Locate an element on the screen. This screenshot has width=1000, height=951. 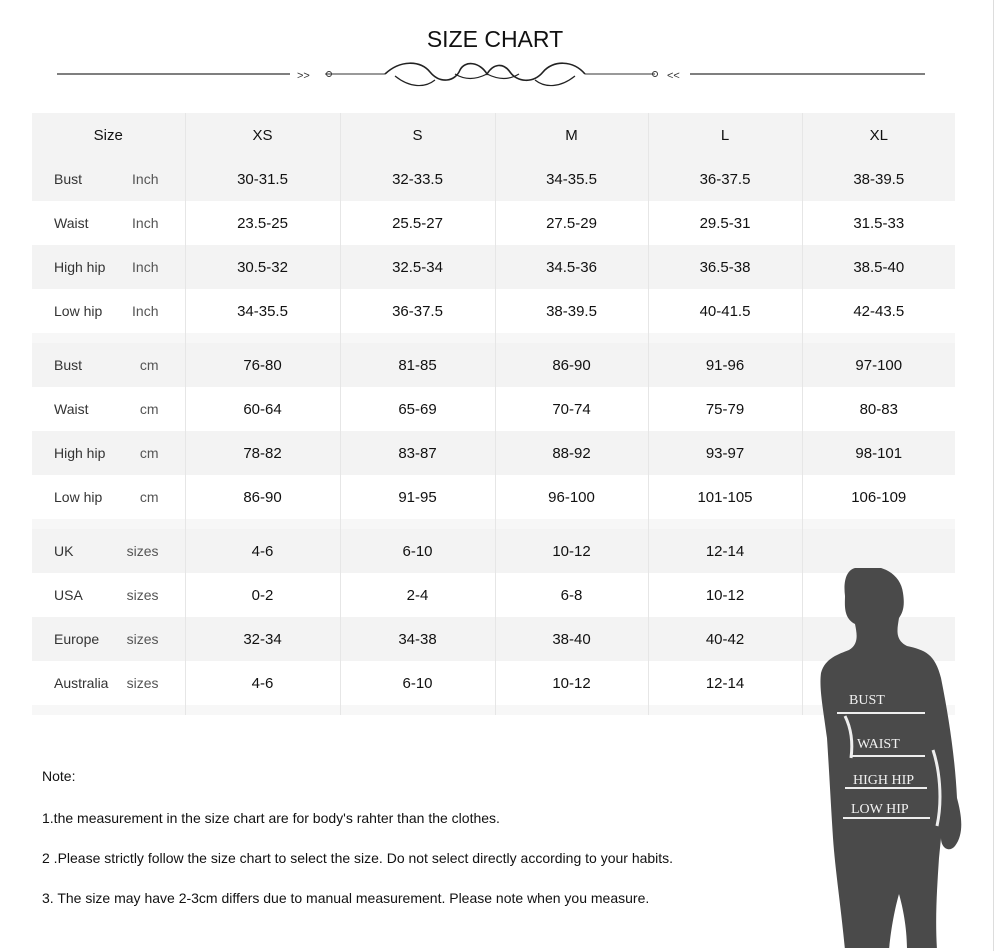
header-cell: XL is located at coordinates (878, 135).